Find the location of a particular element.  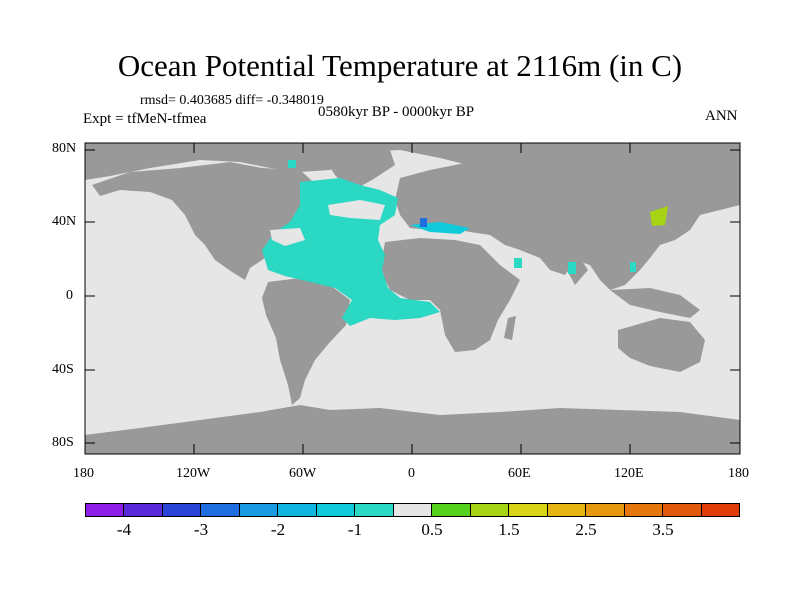

colorbar-label: 0.5 is located at coordinates (432, 529).